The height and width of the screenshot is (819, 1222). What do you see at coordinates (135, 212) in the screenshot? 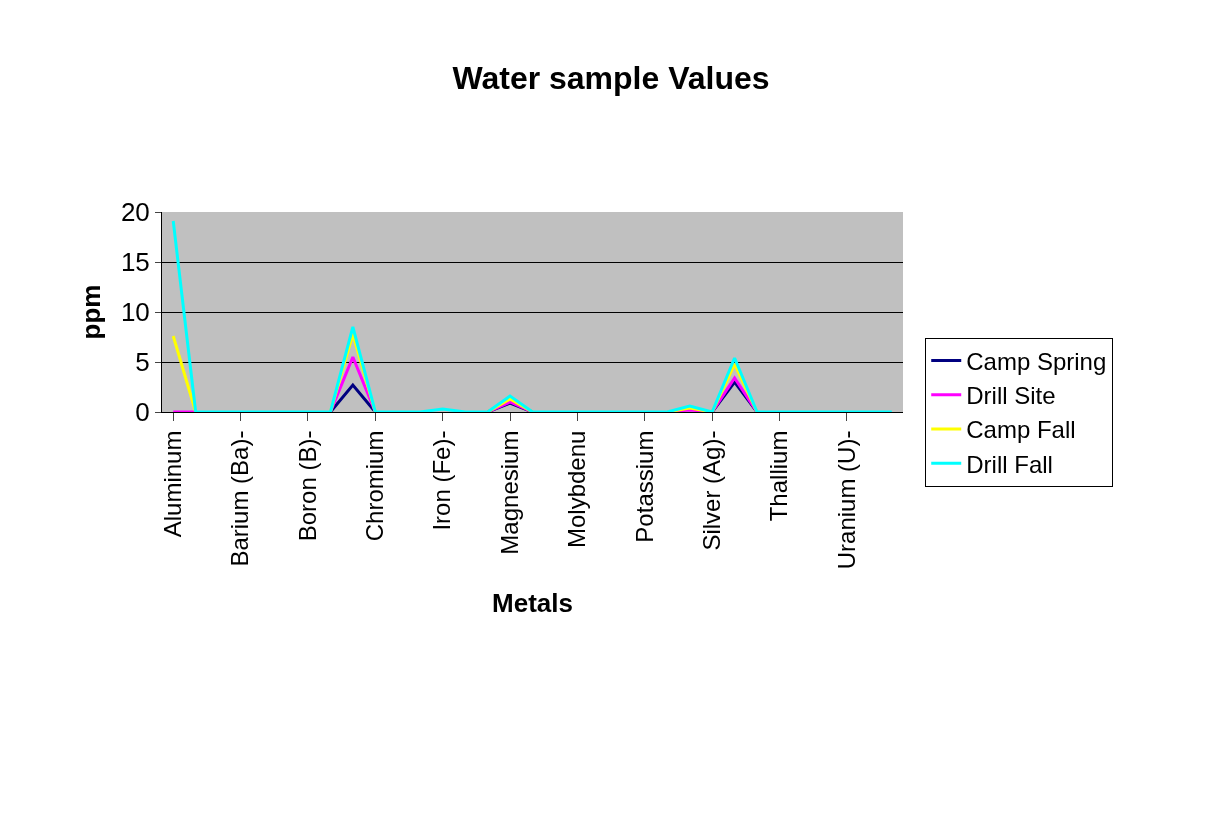
I see `y-tick-label: 20` at bounding box center [135, 212].